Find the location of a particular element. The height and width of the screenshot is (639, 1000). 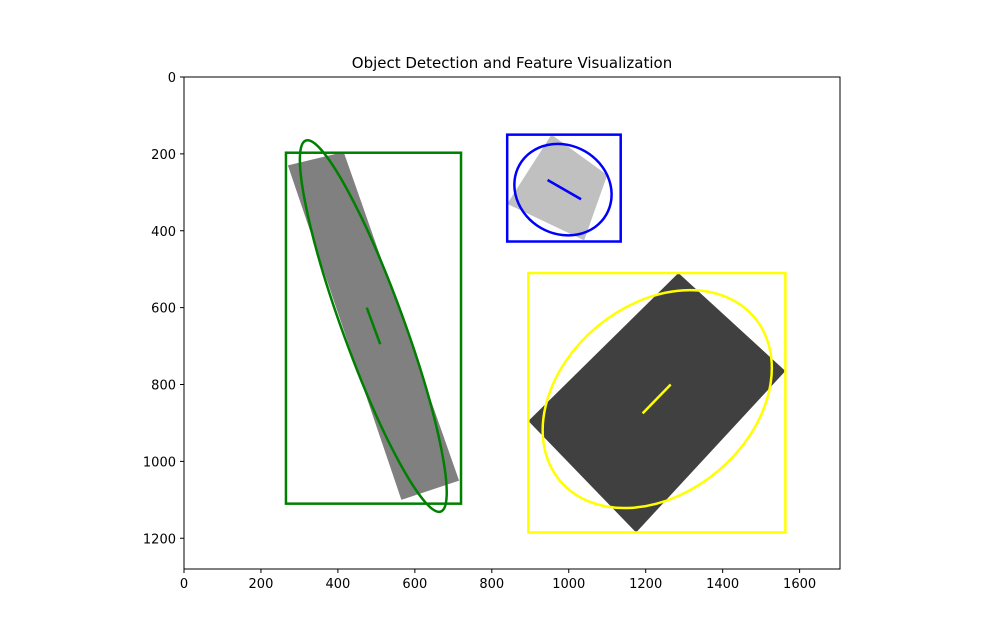

y-tick-label: 400 is located at coordinates (163, 232).